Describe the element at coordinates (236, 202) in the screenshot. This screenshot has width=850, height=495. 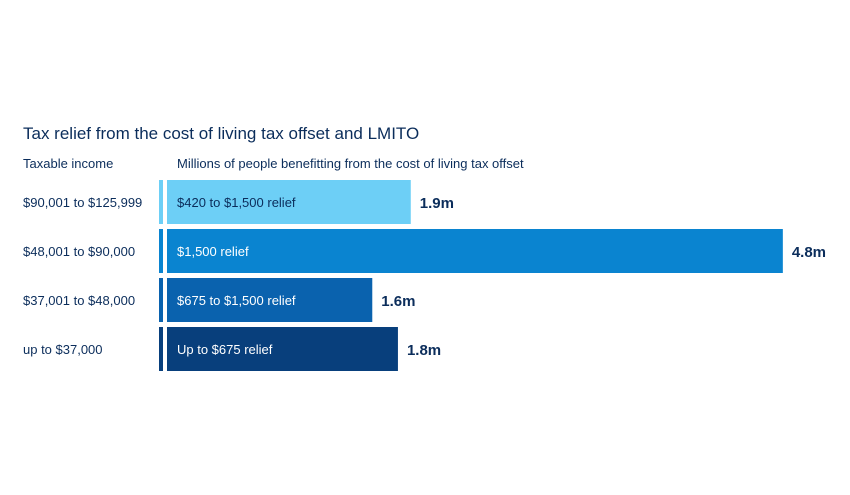
I see `bar-inner-label: $420 to $1,500 relief` at that location.